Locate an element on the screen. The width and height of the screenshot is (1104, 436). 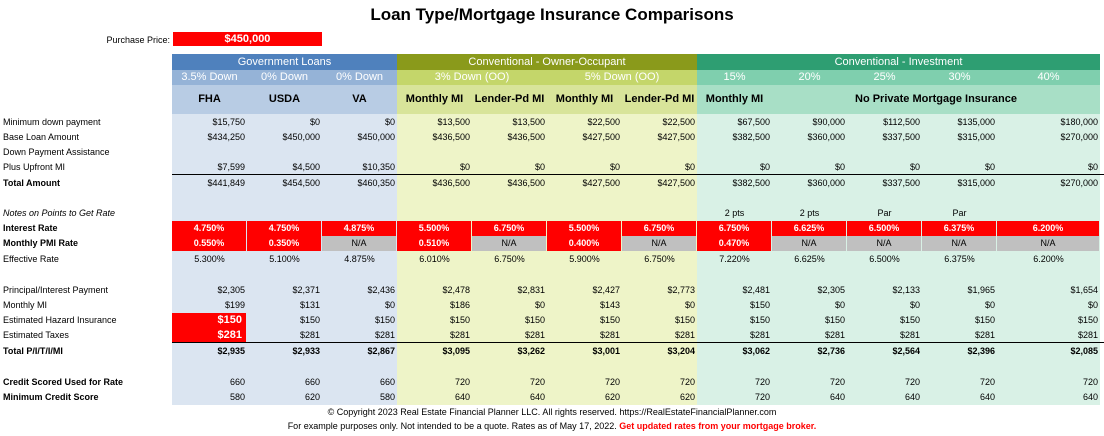
table-cell: $7,599 is located at coordinates (231, 167).